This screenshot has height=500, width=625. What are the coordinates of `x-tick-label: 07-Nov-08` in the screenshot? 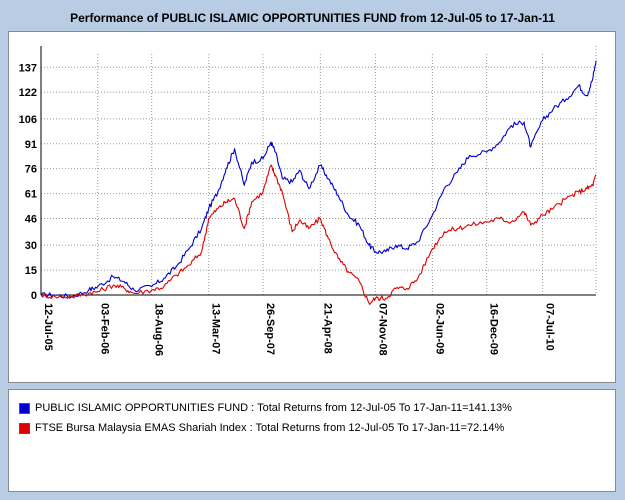 It's located at (382, 329).